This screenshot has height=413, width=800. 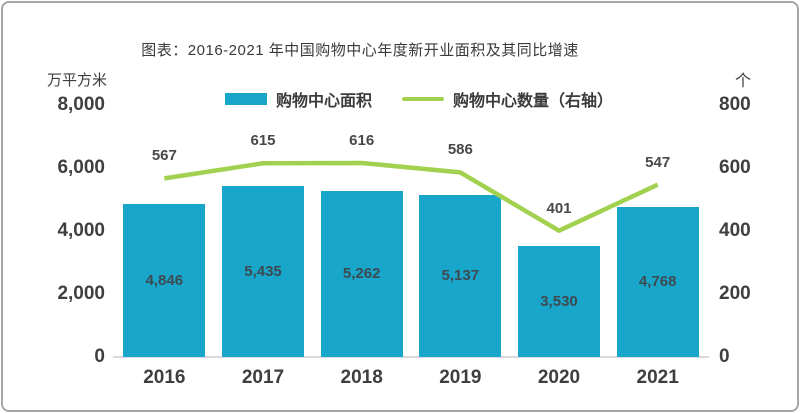 What do you see at coordinates (99, 356) in the screenshot?
I see `left-axis-tick-0: 0` at bounding box center [99, 356].